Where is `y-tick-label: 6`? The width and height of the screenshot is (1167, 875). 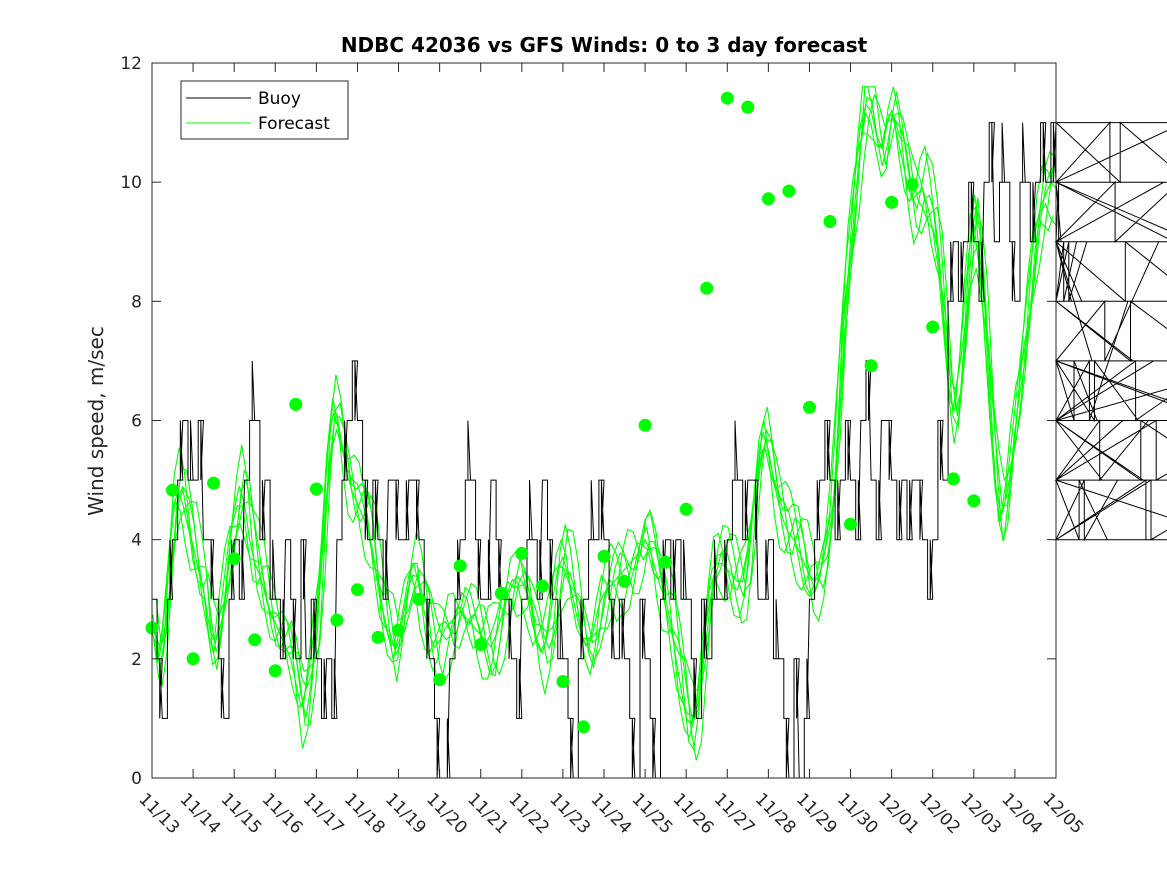
y-tick-label: 6 is located at coordinates (136, 422).